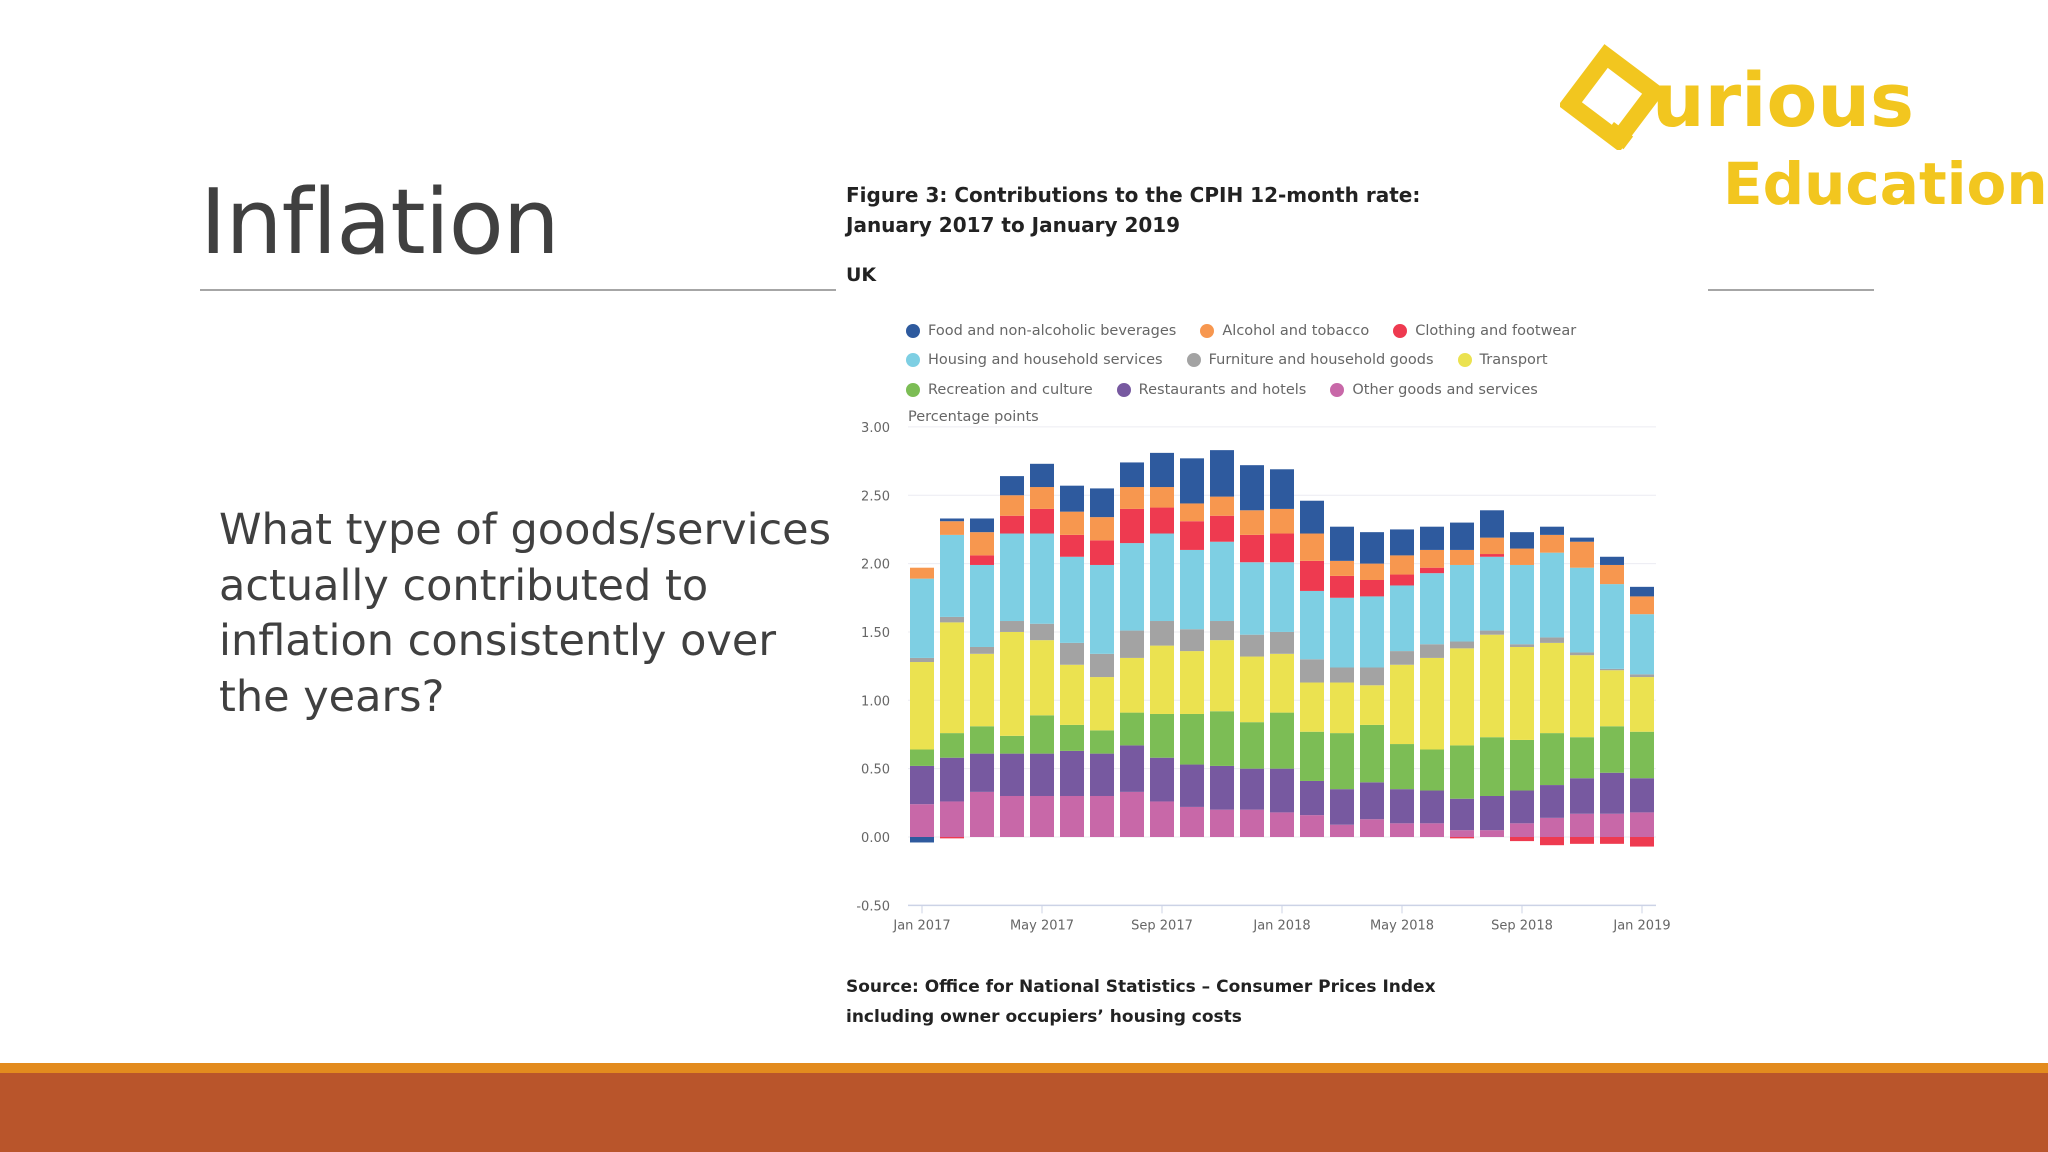  What do you see at coordinates (1102, 774) in the screenshot?
I see `bar-segment: Jul 2017 – Restaurants and hotels: 0.31` at bounding box center [1102, 774].